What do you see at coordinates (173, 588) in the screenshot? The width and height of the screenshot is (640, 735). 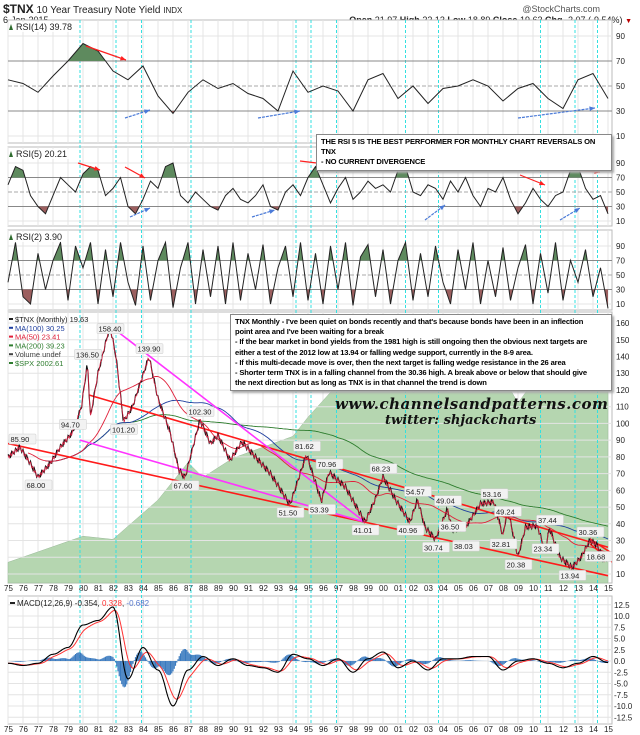 I see `price-x-tick: 86` at bounding box center [173, 588].